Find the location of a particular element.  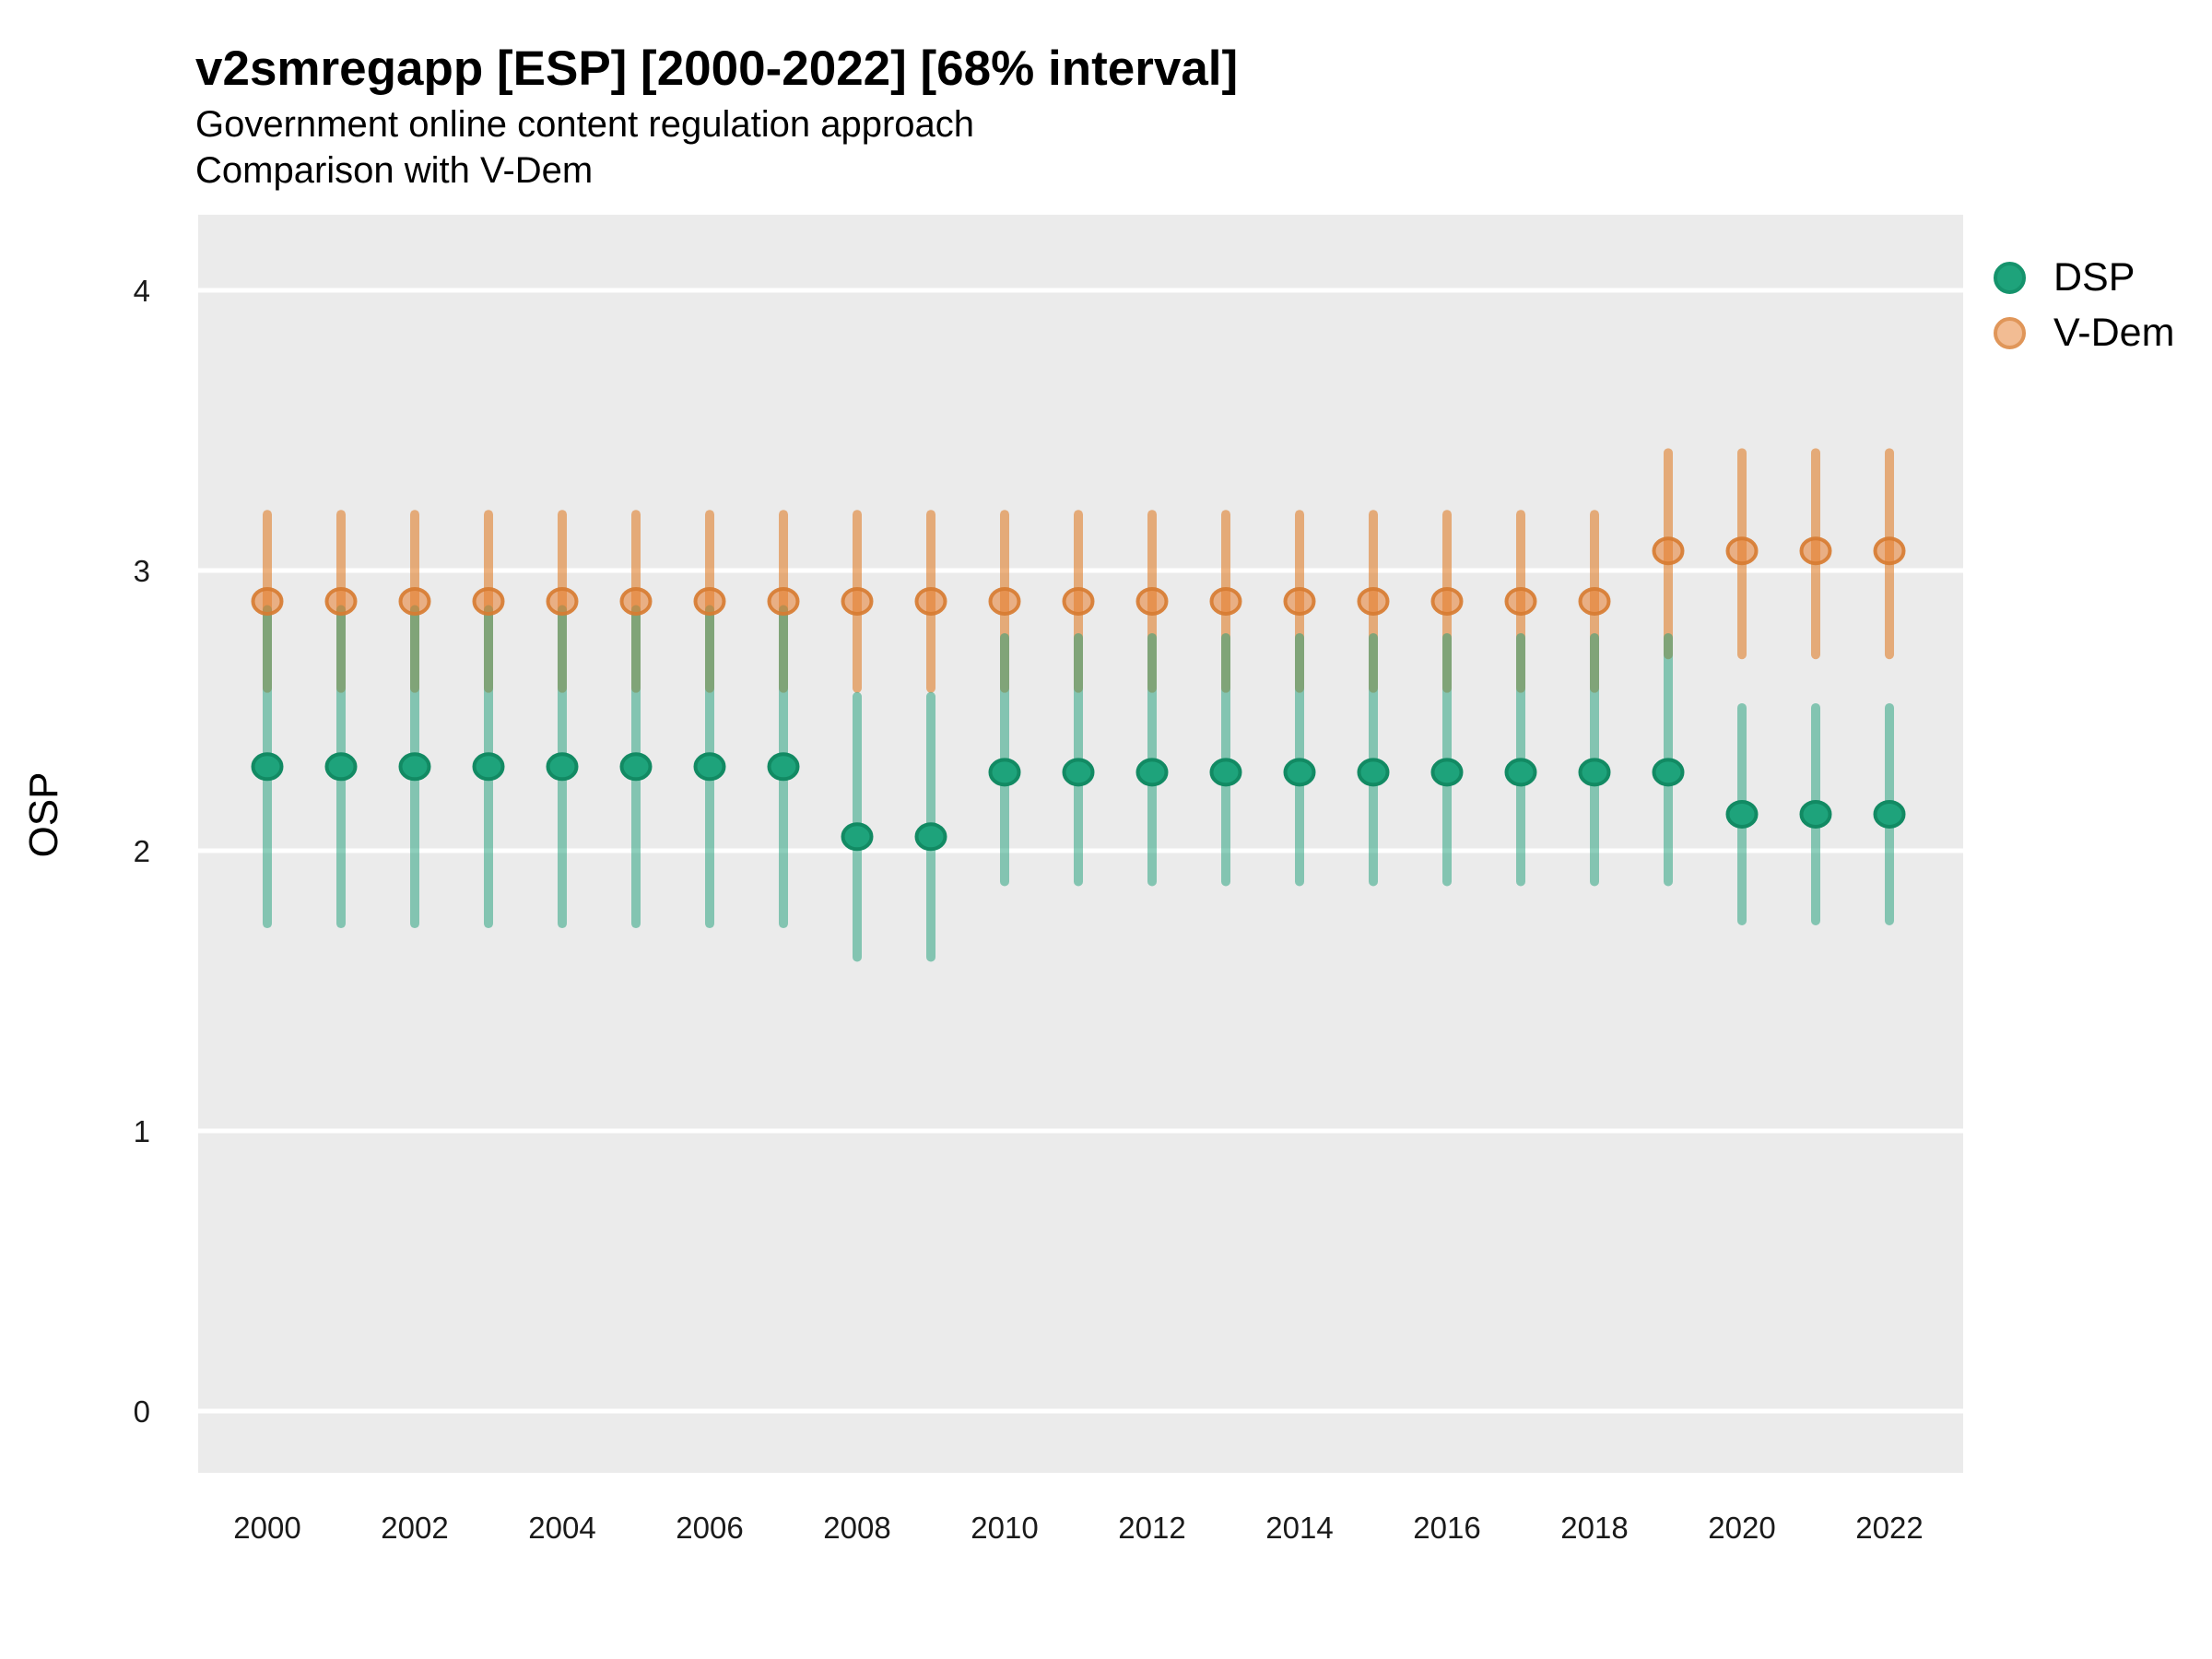

x-tick-label-2000: 2000 is located at coordinates (266, 1528).